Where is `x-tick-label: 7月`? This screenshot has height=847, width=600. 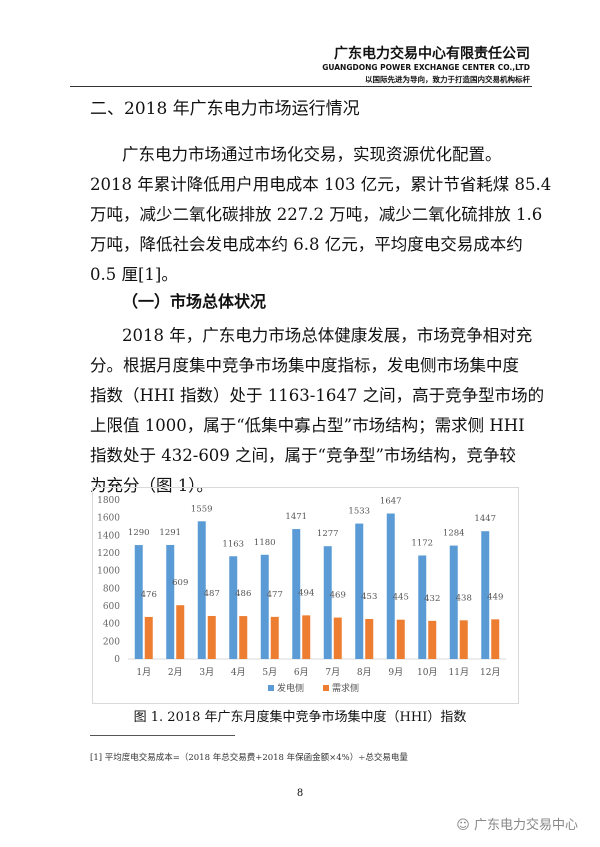
x-tick-label: 7月 is located at coordinates (332, 672).